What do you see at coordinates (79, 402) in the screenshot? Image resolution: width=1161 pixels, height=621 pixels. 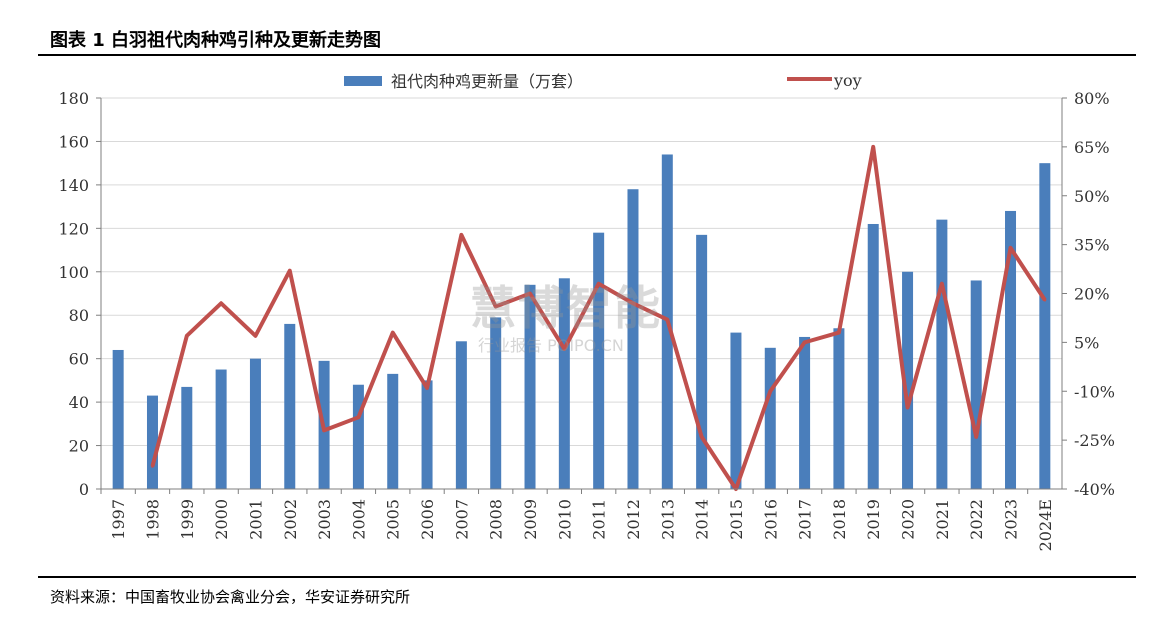 I see `left-tick-label: 40` at bounding box center [79, 402].